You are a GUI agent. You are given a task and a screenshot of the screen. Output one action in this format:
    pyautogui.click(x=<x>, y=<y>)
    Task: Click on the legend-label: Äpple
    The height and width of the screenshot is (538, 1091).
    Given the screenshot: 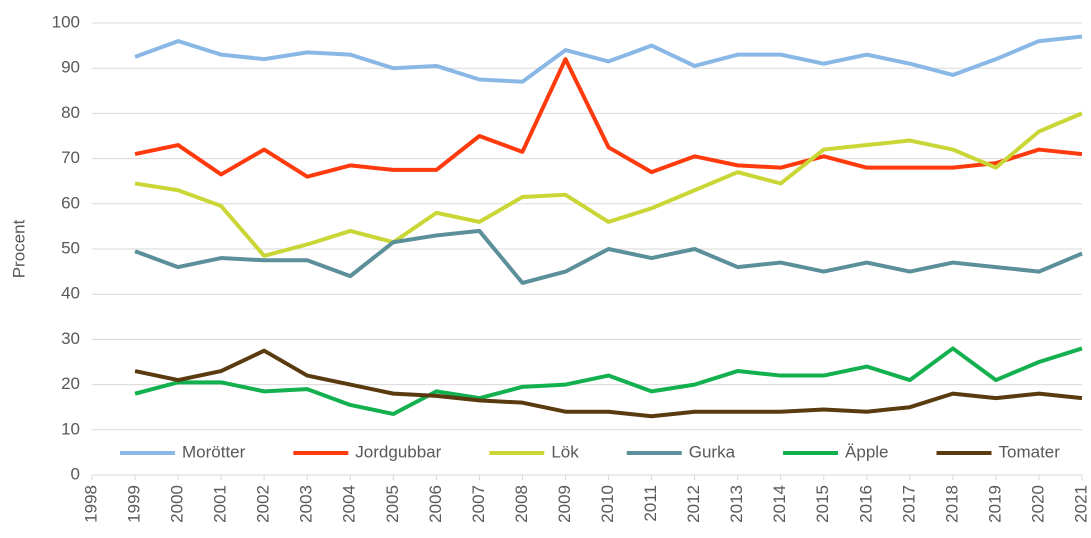 What is the action you would take?
    pyautogui.click(x=866, y=451)
    